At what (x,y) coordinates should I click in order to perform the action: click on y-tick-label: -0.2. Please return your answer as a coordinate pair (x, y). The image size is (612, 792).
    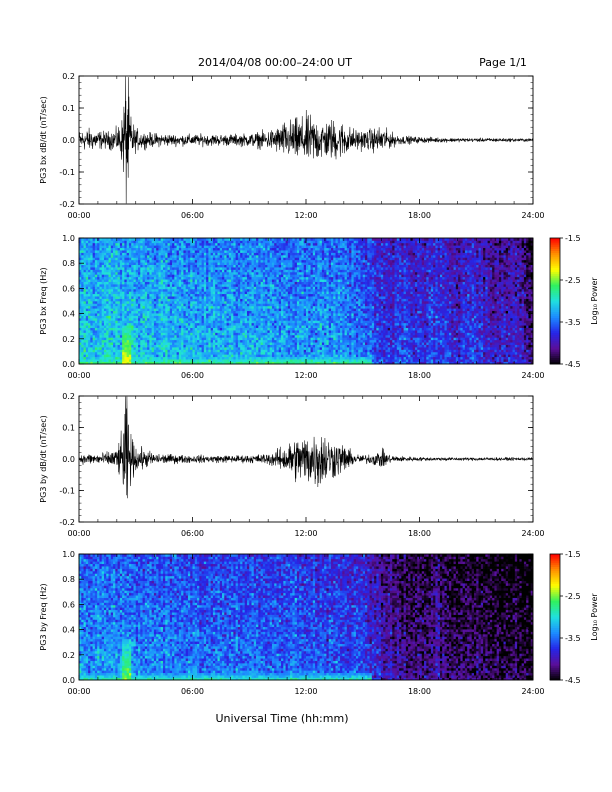
    Looking at the image, I should click on (67, 204).